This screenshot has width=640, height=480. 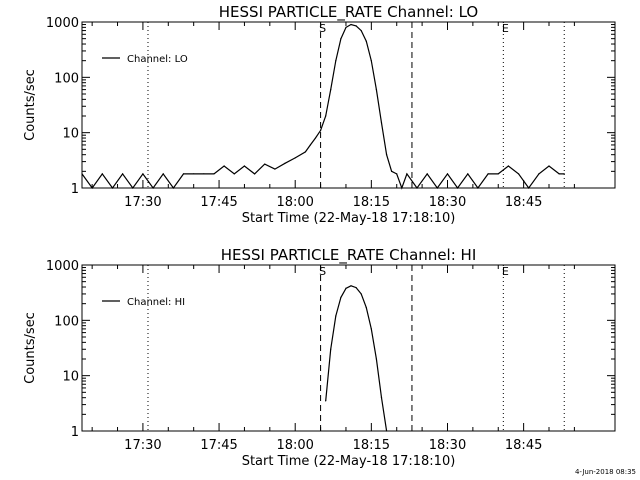 What do you see at coordinates (447, 445) in the screenshot?
I see `x-tick-label: 18:30` at bounding box center [447, 445].